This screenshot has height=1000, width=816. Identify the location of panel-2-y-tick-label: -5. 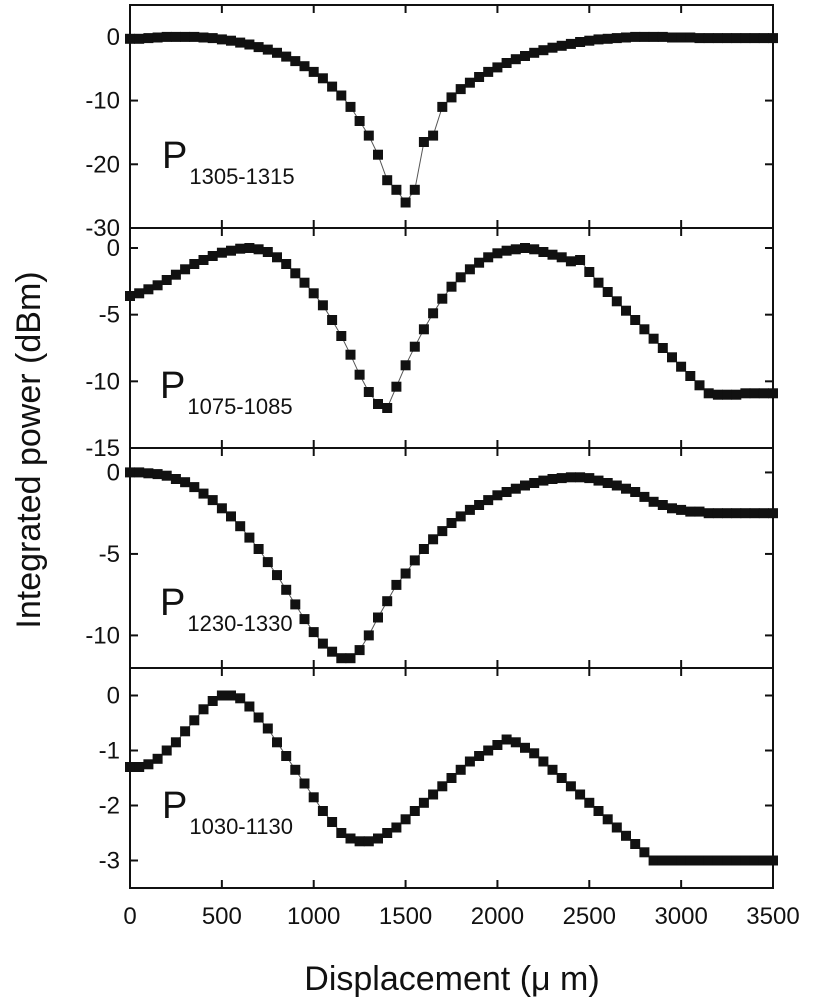
(109, 315).